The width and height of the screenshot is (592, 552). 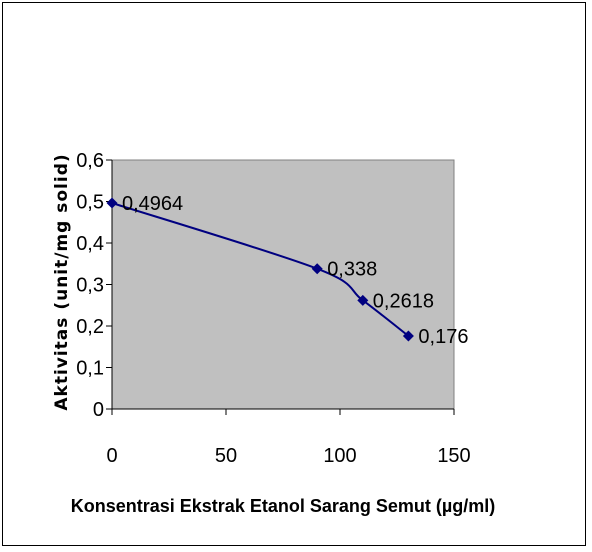 What do you see at coordinates (152, 204) in the screenshot?
I see `data-label: 0,4964` at bounding box center [152, 204].